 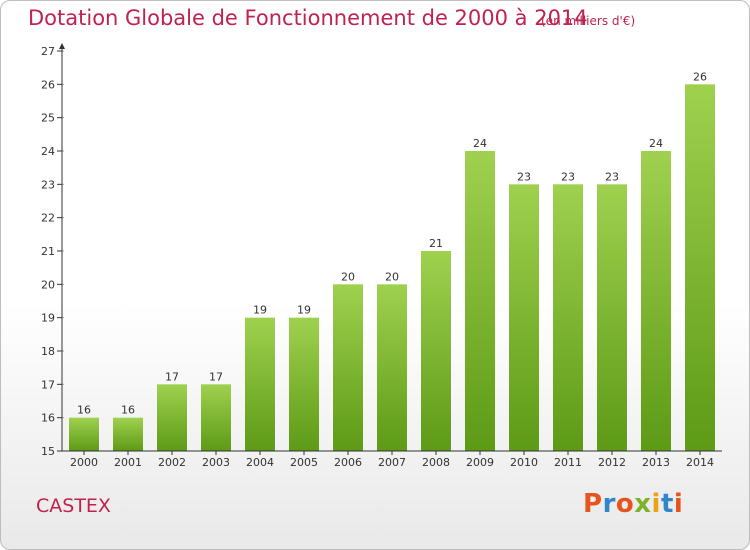 I want to click on bar-2004, so click(x=260, y=384).